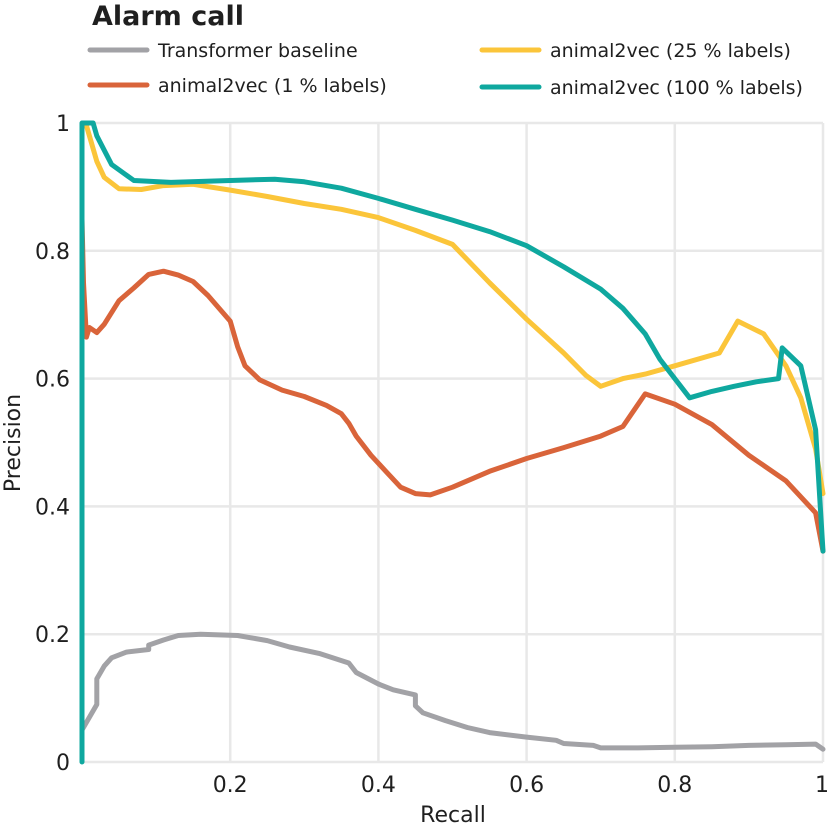  What do you see at coordinates (168, 16) in the screenshot?
I see `chart-title: Alarm call` at bounding box center [168, 16].